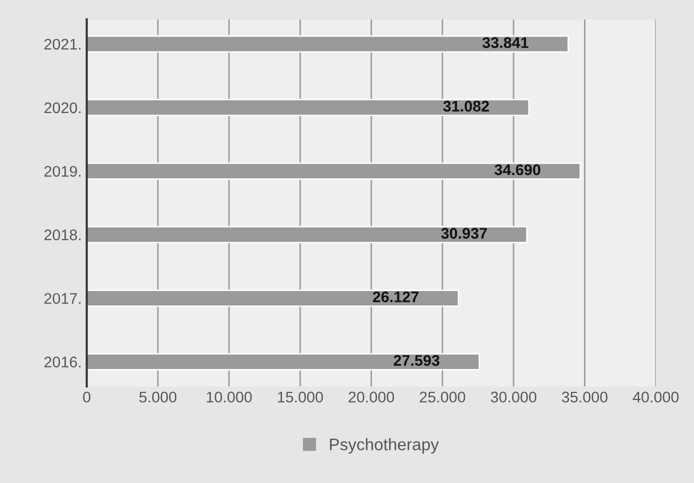 This screenshot has height=483, width=694. I want to click on y-tick-label: 2020., so click(62, 108).